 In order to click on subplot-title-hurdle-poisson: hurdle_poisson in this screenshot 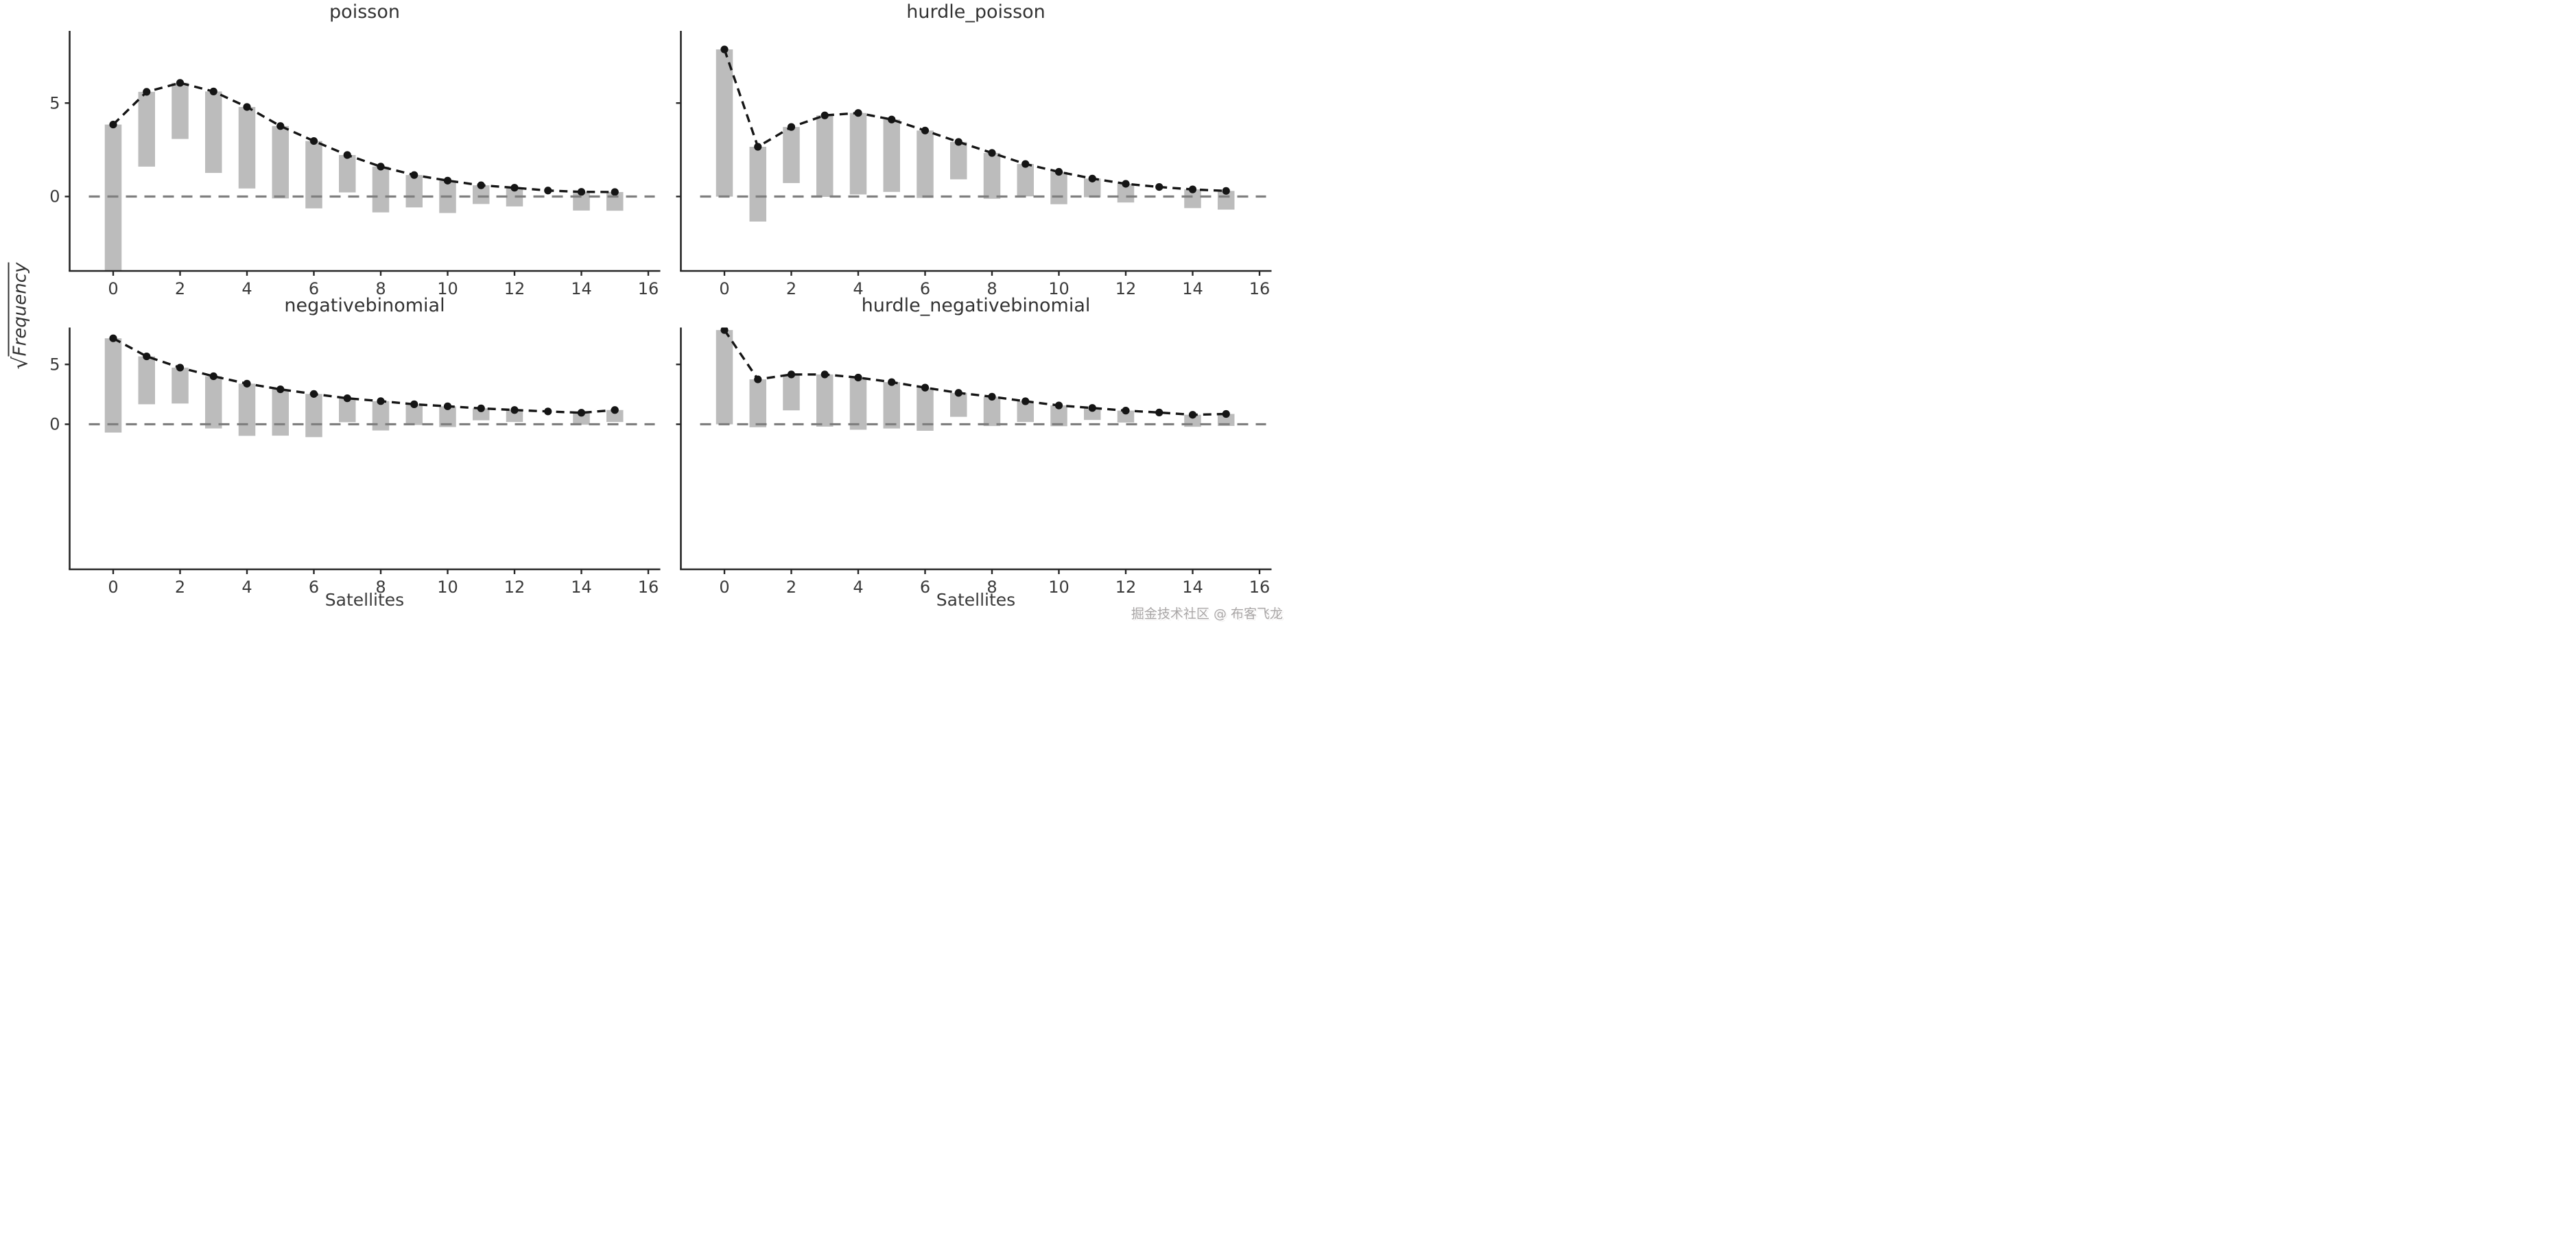, I will do `click(975, 12)`.